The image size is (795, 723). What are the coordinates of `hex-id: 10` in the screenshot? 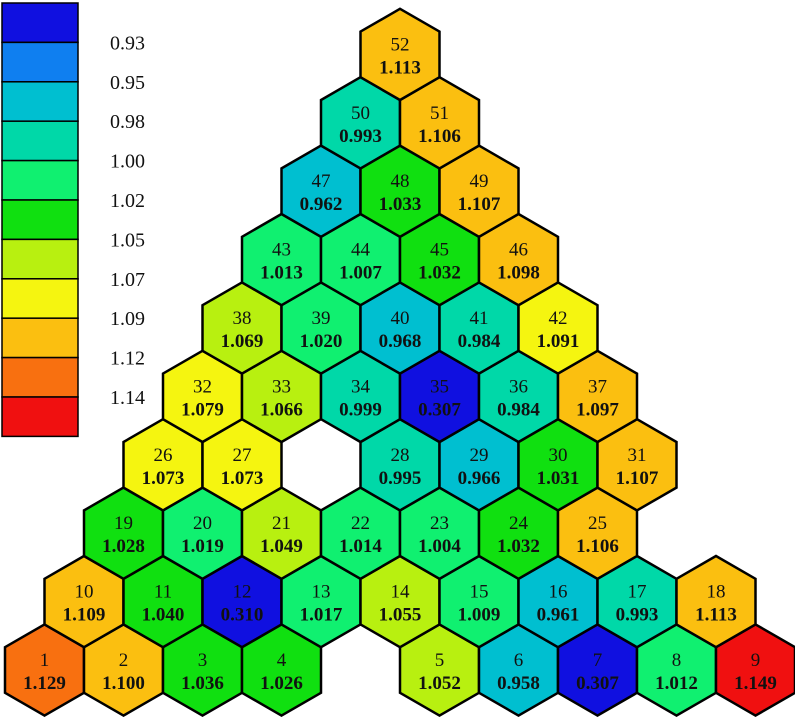 It's located at (84, 592).